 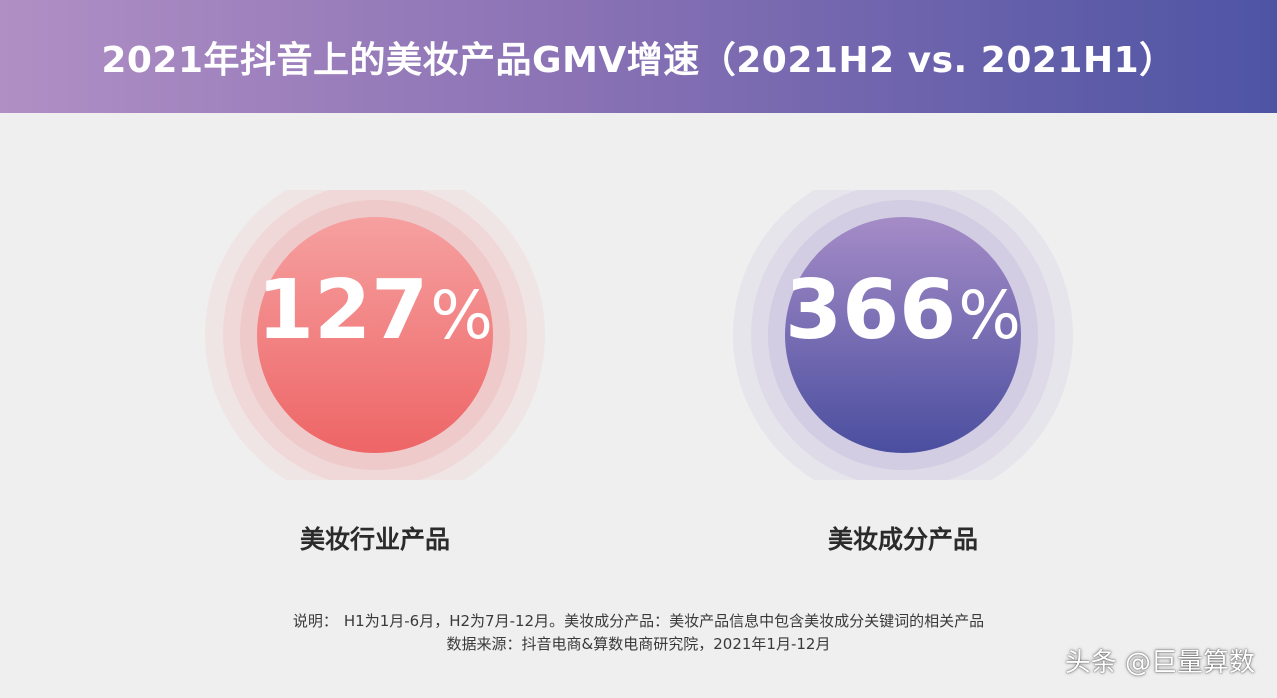 I want to click on page-title: 2021年抖音上的美妆产品GMV增速（2021H2 vs. 2021H1）, so click(x=638, y=60).